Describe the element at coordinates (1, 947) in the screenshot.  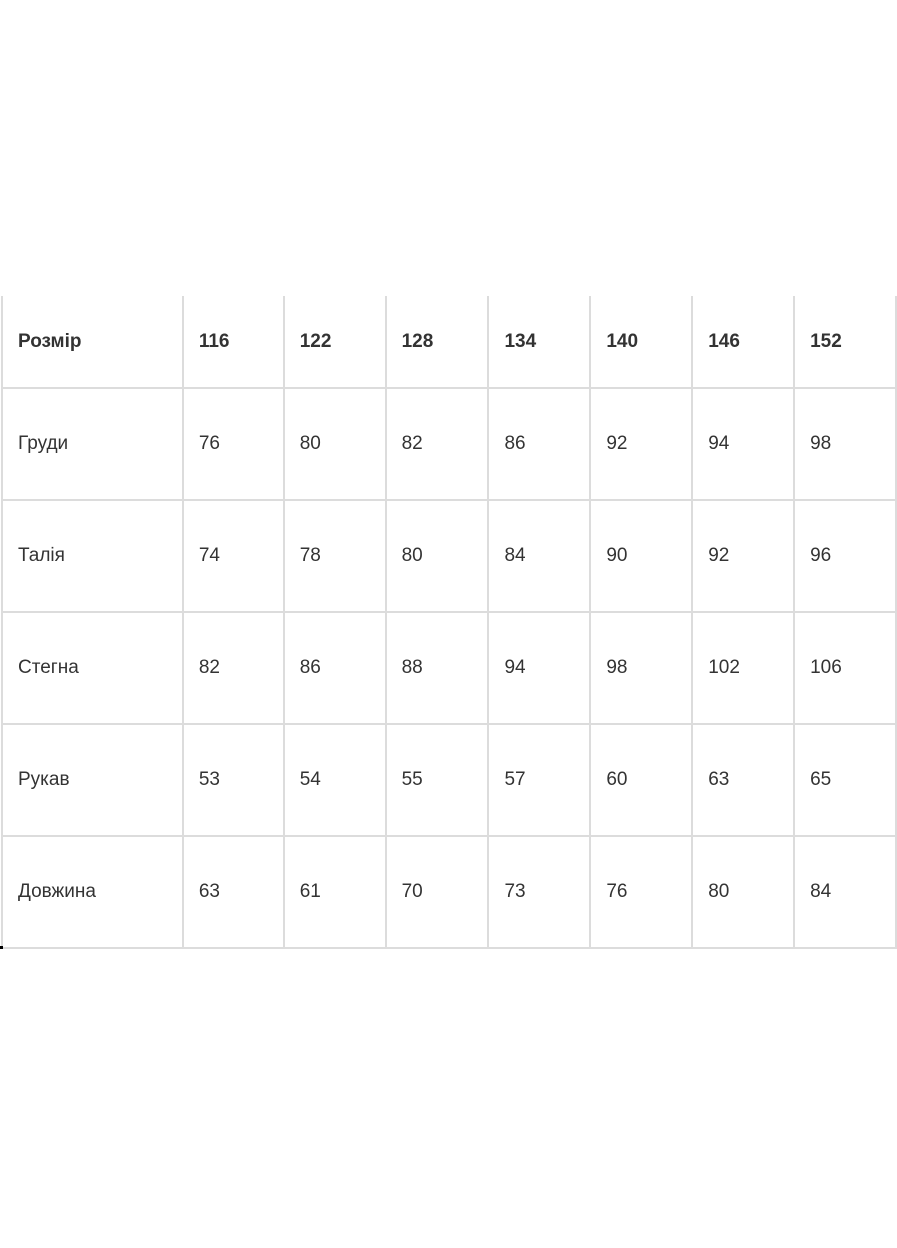
I see `stray-dot` at that location.